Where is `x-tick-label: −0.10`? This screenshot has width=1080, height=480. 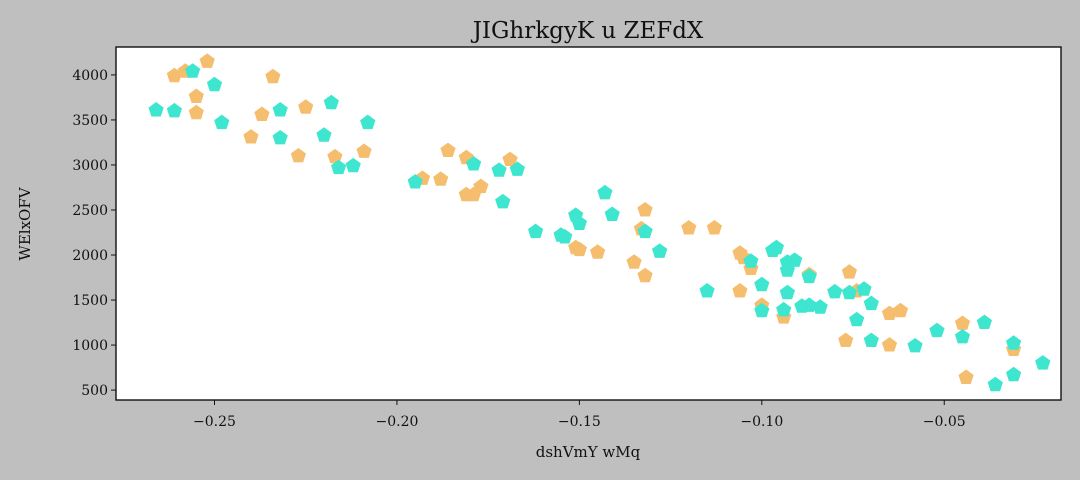 x-tick-label: −0.10 is located at coordinates (761, 422).